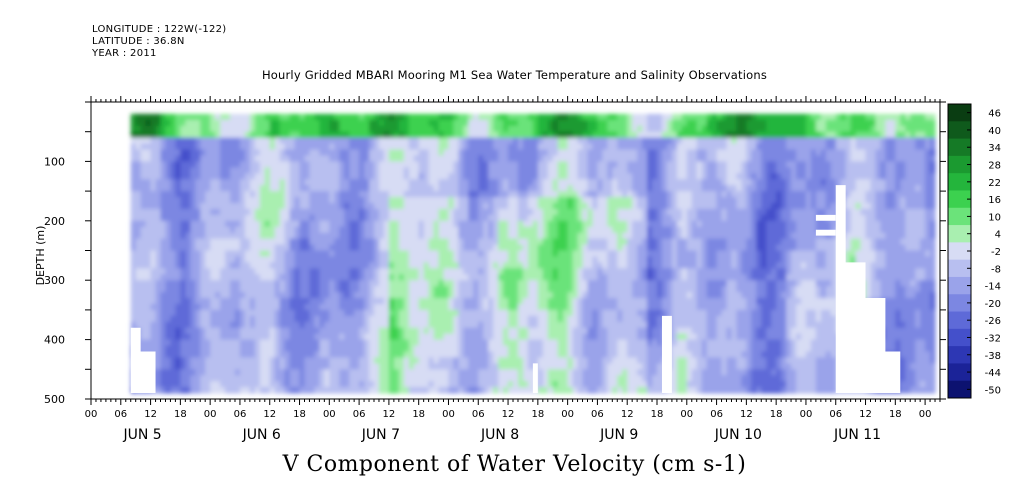 The image size is (1009, 504). I want to click on colorbar-label: 16, so click(994, 200).